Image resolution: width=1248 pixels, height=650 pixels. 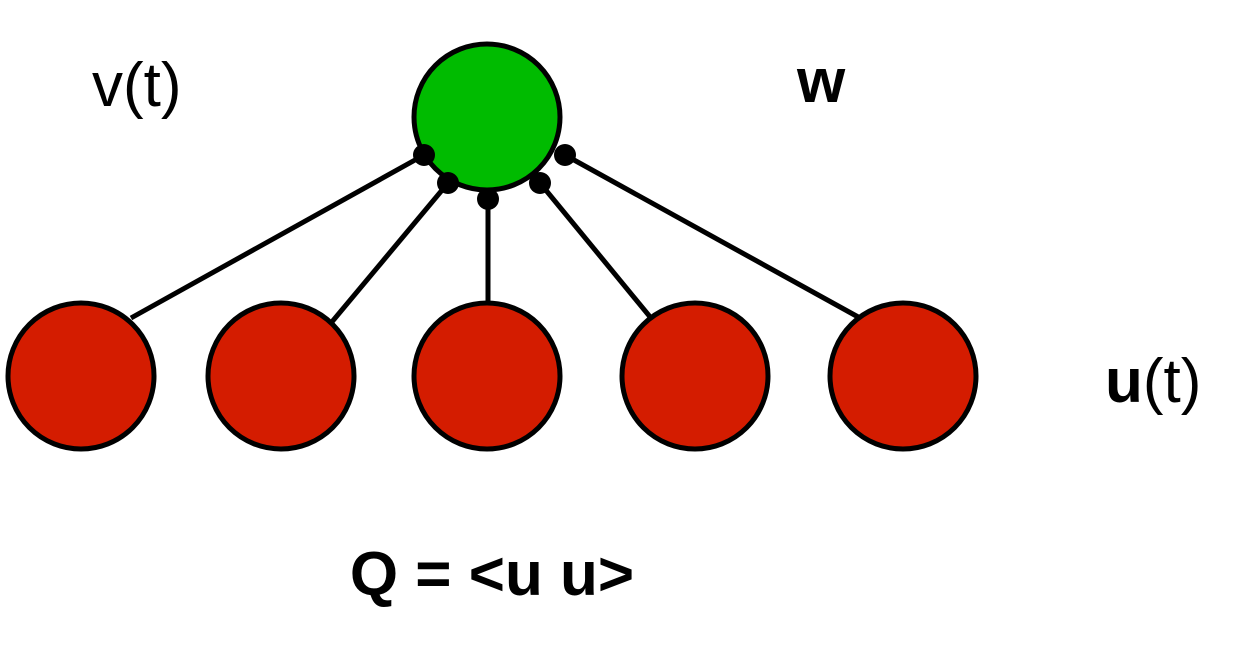 I want to click on correlation-equation: Q = <u u>, so click(x=492, y=574).